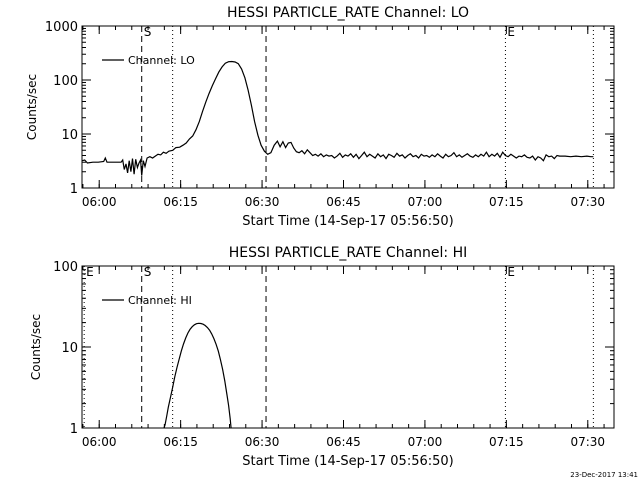  What do you see at coordinates (160, 300) in the screenshot?
I see `hi-legend-label: Channel: HI` at bounding box center [160, 300].